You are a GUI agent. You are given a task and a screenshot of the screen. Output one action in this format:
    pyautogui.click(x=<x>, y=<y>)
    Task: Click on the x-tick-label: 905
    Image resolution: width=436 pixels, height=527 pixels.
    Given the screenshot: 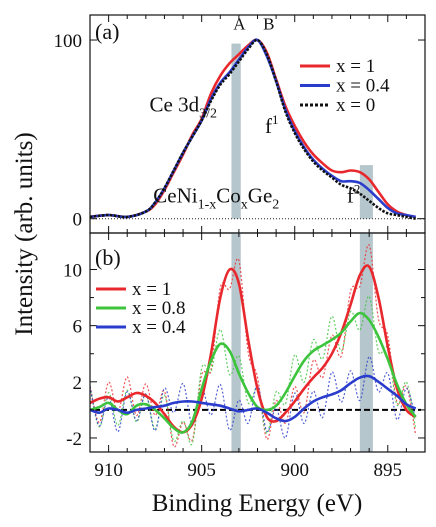 What is the action you would take?
    pyautogui.click(x=201, y=470)
    